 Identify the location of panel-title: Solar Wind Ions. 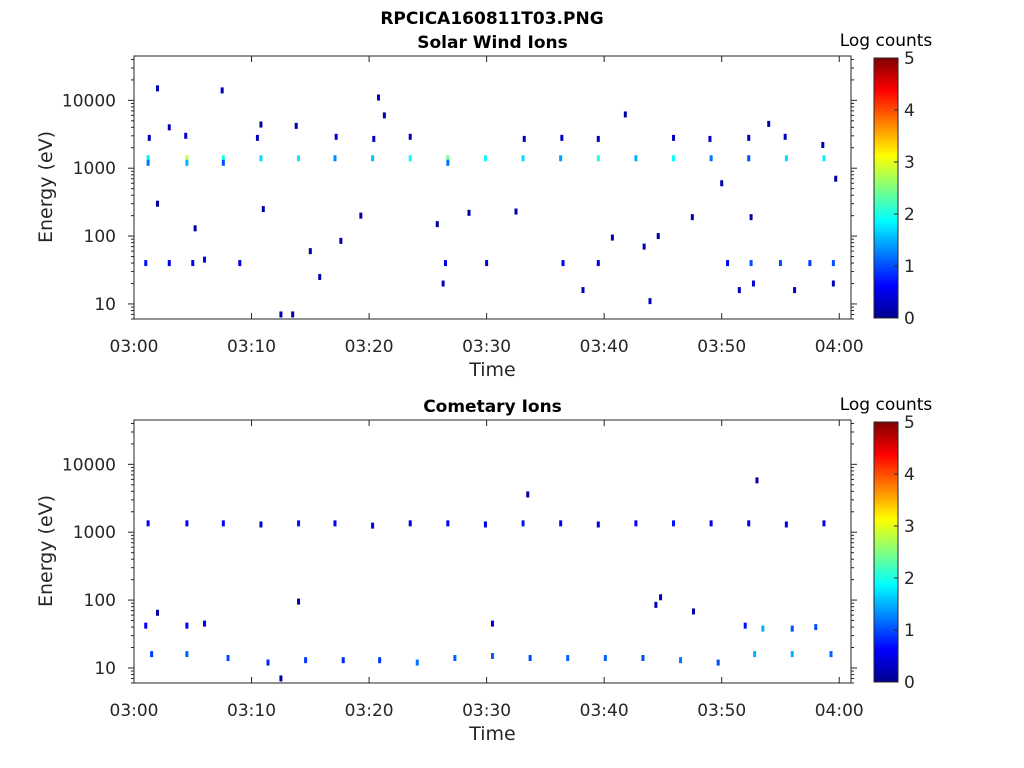
(492, 43).